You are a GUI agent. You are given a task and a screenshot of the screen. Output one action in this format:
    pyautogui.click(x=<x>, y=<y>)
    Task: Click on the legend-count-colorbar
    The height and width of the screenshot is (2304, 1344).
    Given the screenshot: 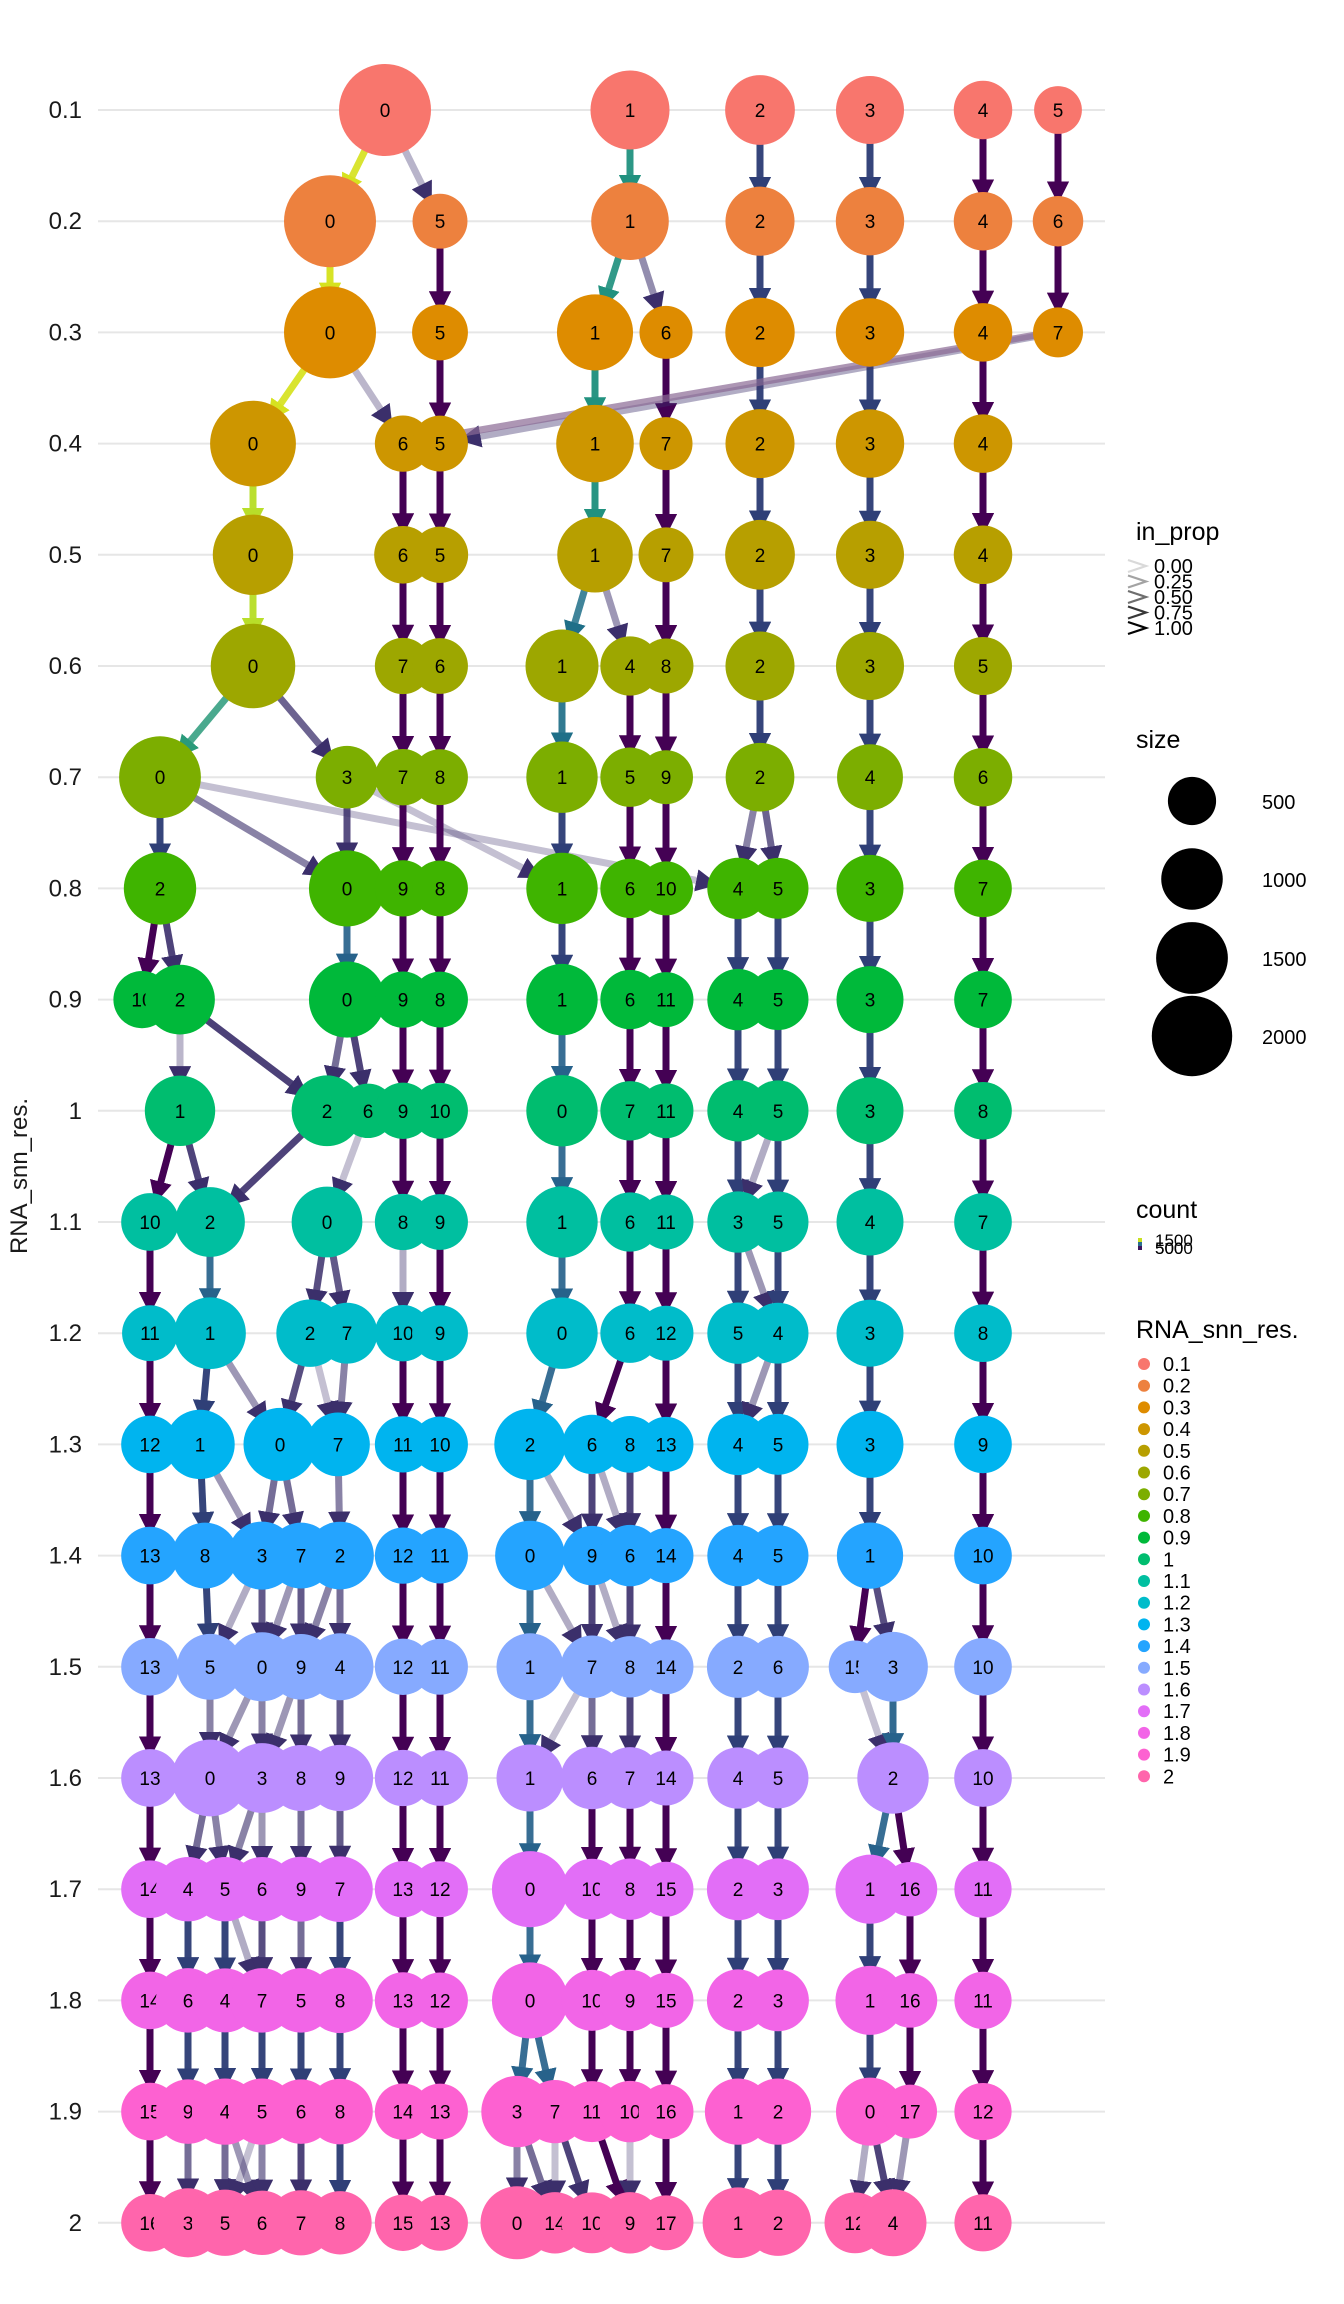 What is the action you would take?
    pyautogui.click(x=1140, y=1244)
    